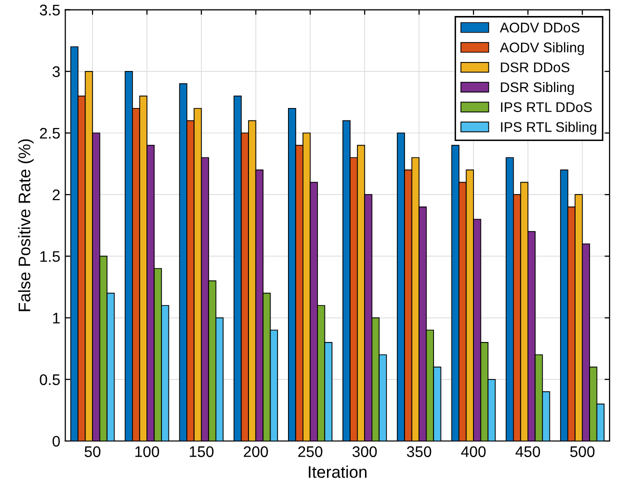 Image resolution: width=622 pixels, height=490 pixels. What do you see at coordinates (528, 452) in the screenshot?
I see `x-tick-label: 450` at bounding box center [528, 452].